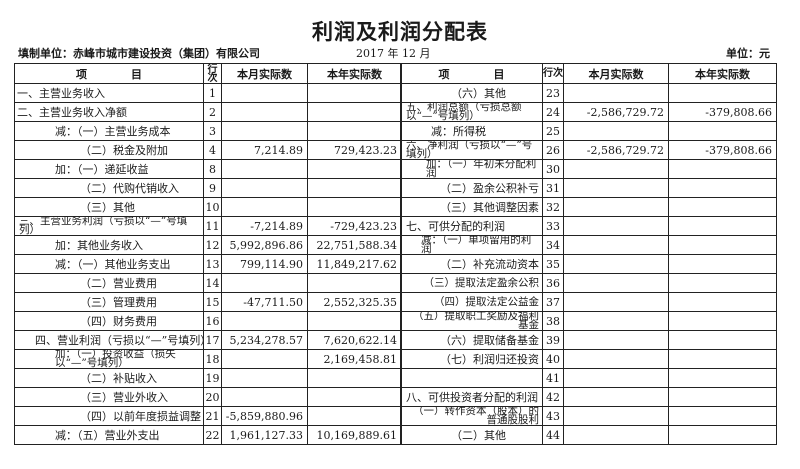  I want to click on row-item: （三）提取法定盈余公积, so click(471, 283).